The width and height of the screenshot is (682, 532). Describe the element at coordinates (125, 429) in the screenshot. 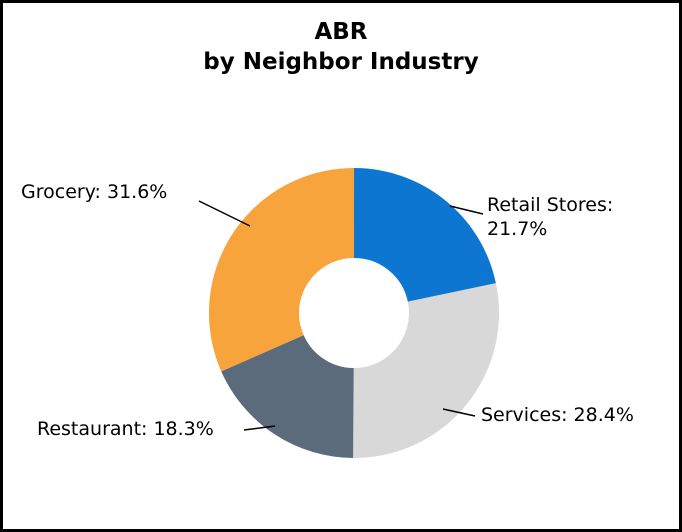

I see `callout-label-restaurant: Restaurant: 18.3%` at that location.